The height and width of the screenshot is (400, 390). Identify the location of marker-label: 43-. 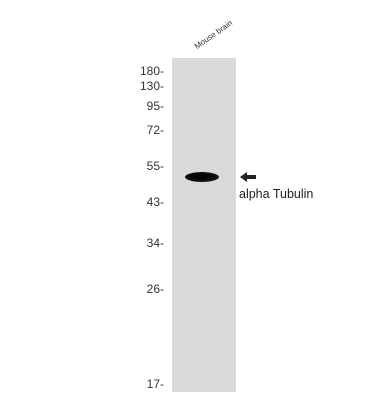
(155, 202).